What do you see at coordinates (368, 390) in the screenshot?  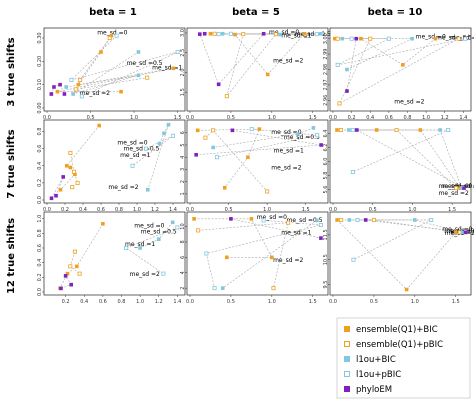 I see `legend-item-phyloem: phyloEM` at bounding box center [368, 390].